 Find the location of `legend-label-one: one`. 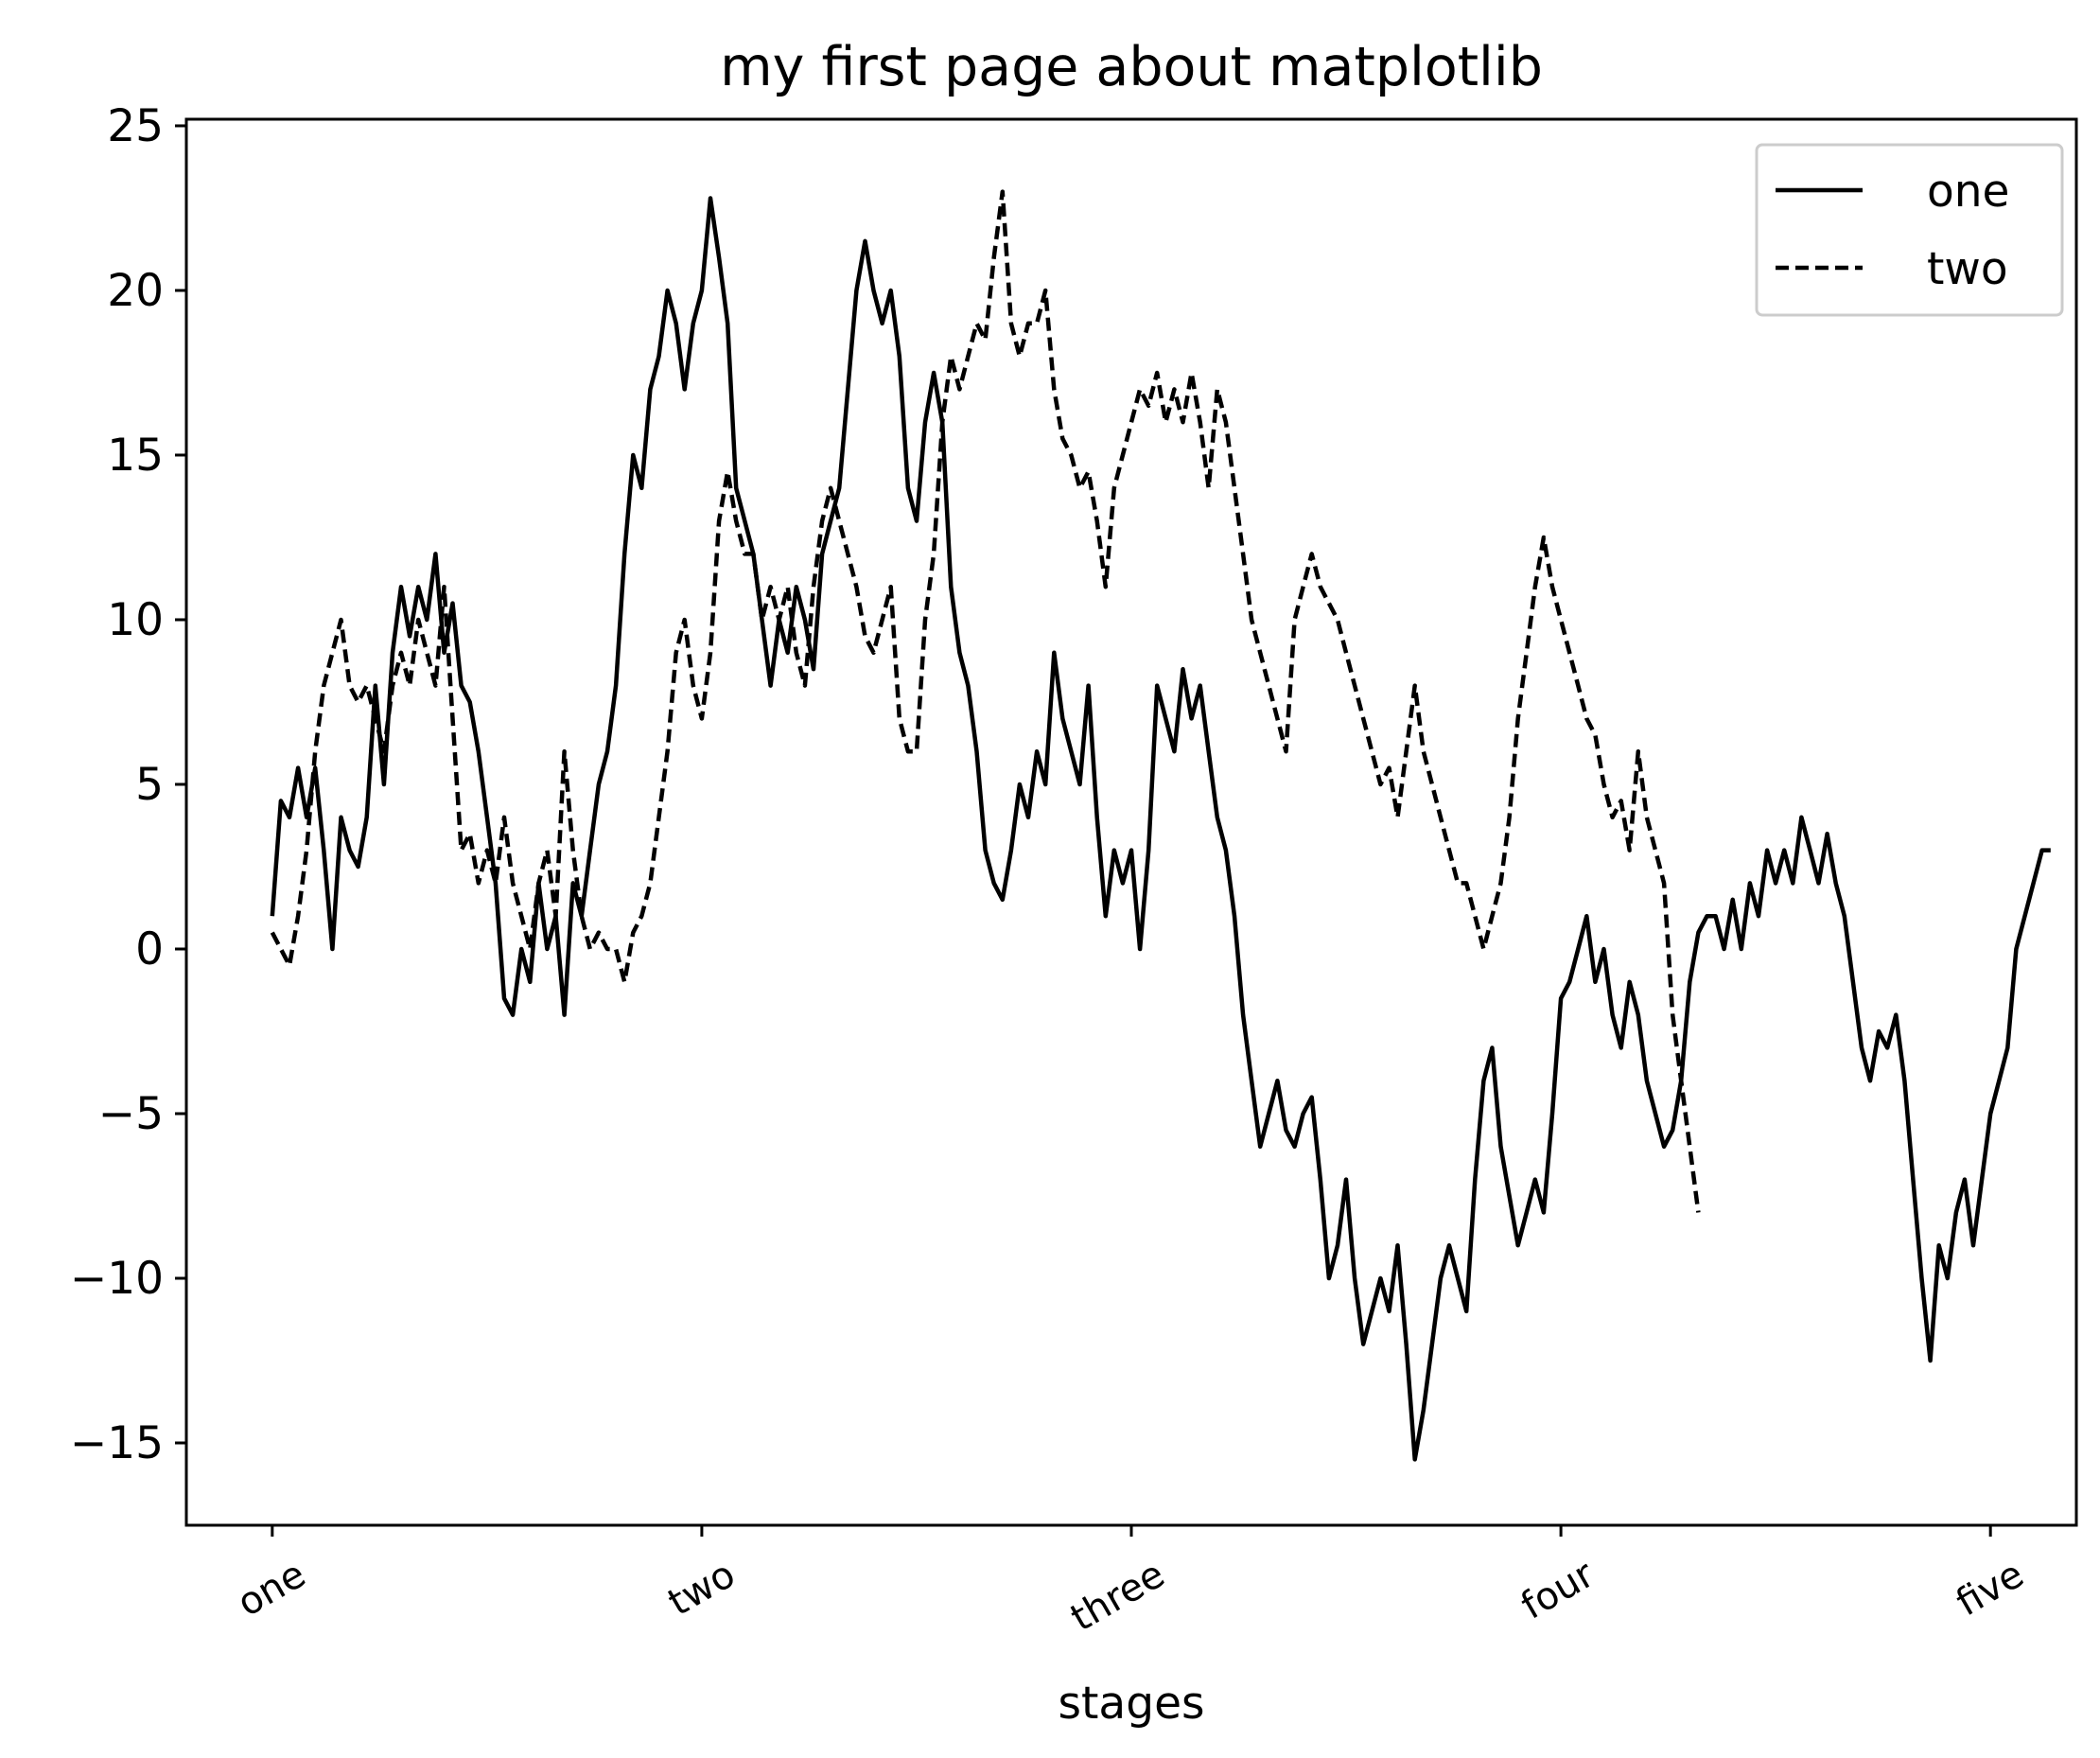

legend-label-one: one is located at coordinates (1968, 192).